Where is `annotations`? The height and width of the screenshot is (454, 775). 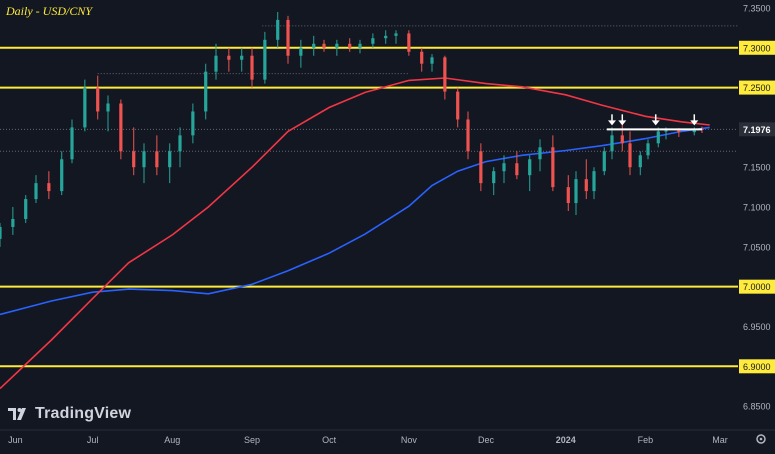
annotations is located at coordinates (654, 122).